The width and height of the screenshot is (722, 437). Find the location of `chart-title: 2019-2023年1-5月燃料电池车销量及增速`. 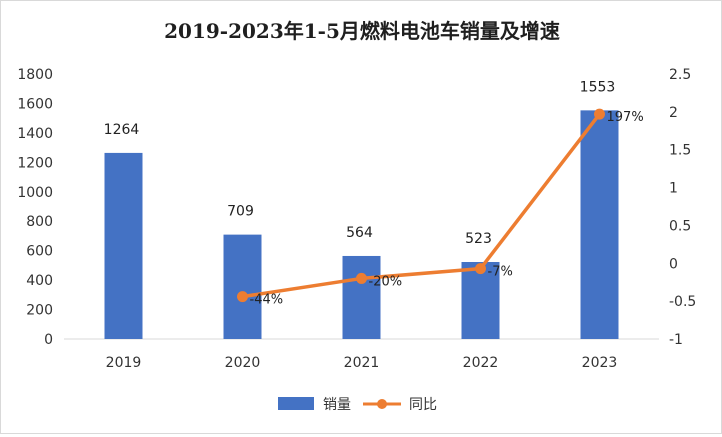

chart-title: 2019-2023年1-5月燃料电池车销量及增速 is located at coordinates (362, 31).